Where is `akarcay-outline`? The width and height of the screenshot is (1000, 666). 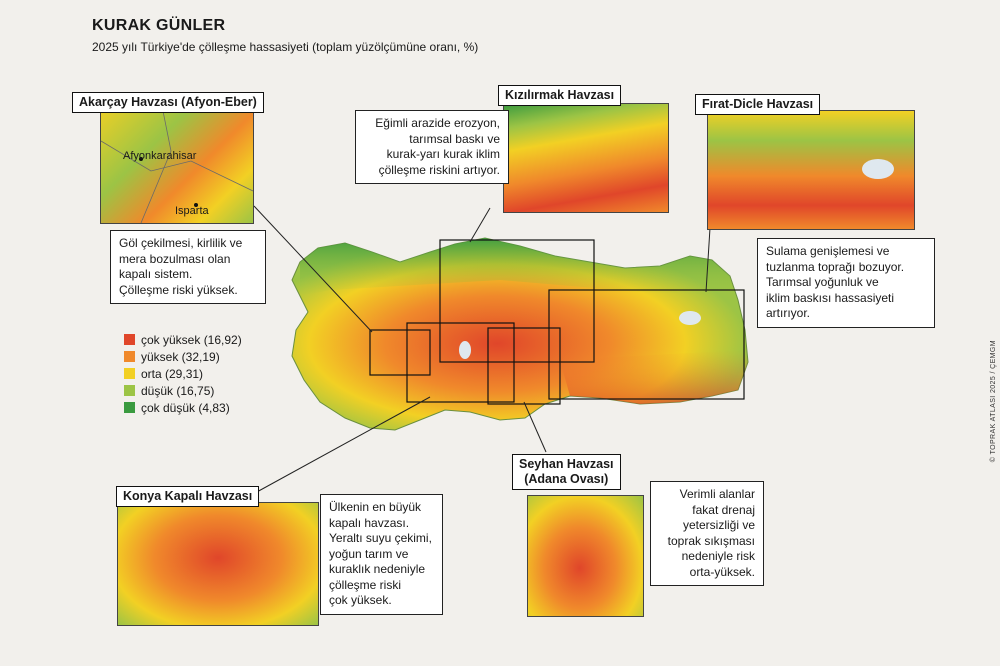 akarcay-outline is located at coordinates (400, 352).